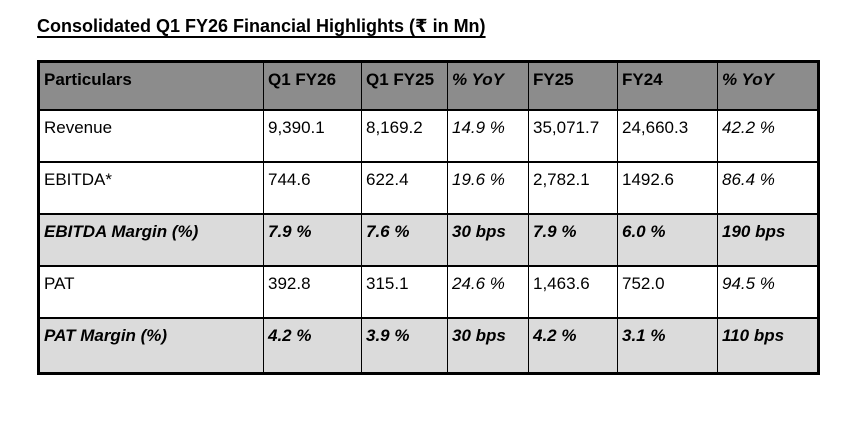  Describe the element at coordinates (667, 345) in the screenshot. I see `cell-pat-margin-fy24: 3.1 %` at that location.